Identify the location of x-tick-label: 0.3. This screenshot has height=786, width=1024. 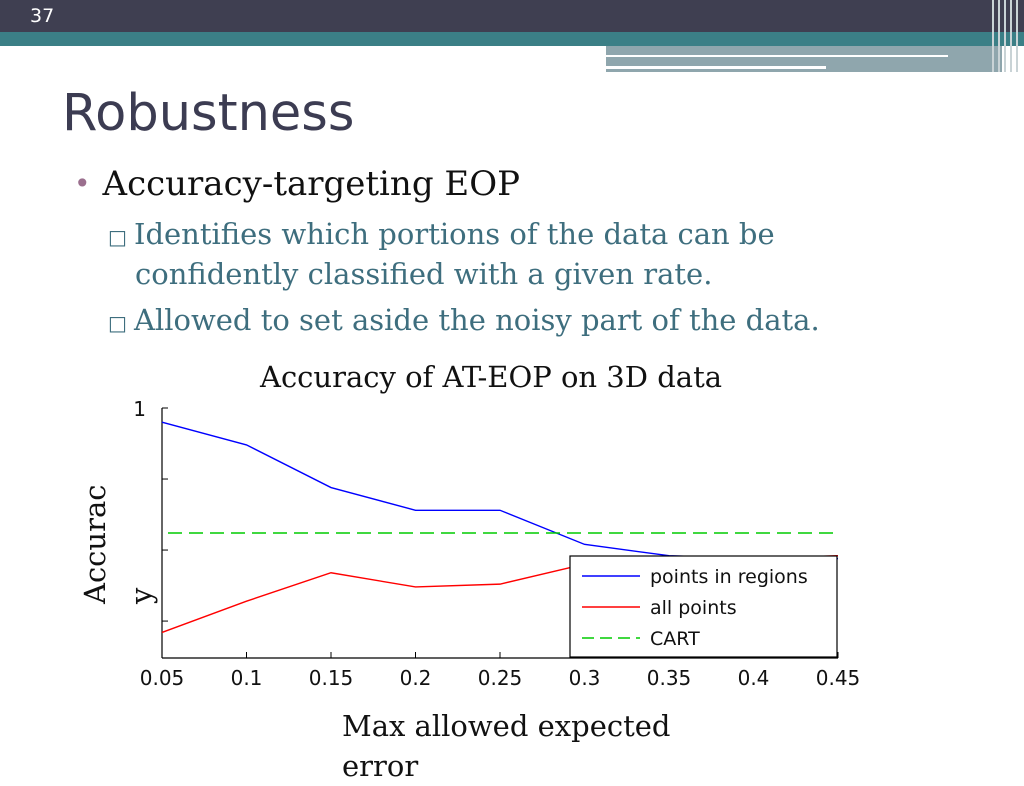
(585, 678).